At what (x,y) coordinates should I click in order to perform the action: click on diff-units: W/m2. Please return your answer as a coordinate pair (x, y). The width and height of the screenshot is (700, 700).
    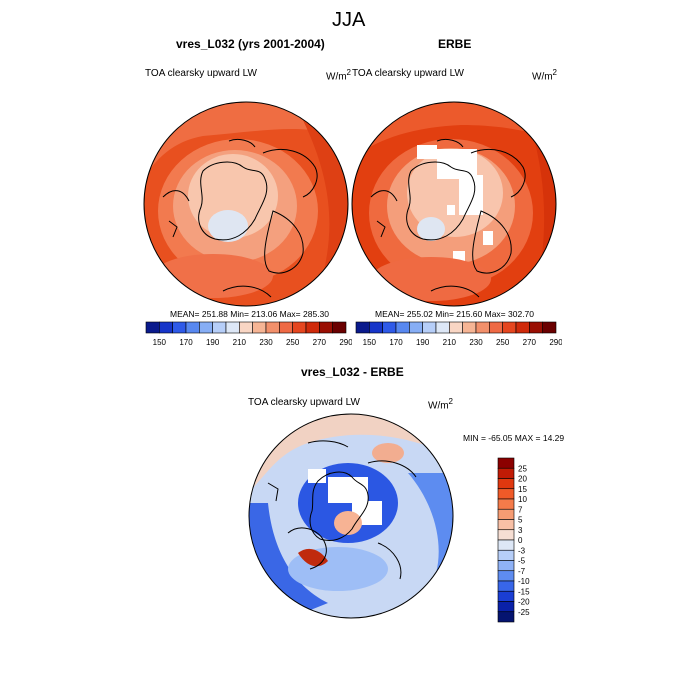
    Looking at the image, I should click on (440, 404).